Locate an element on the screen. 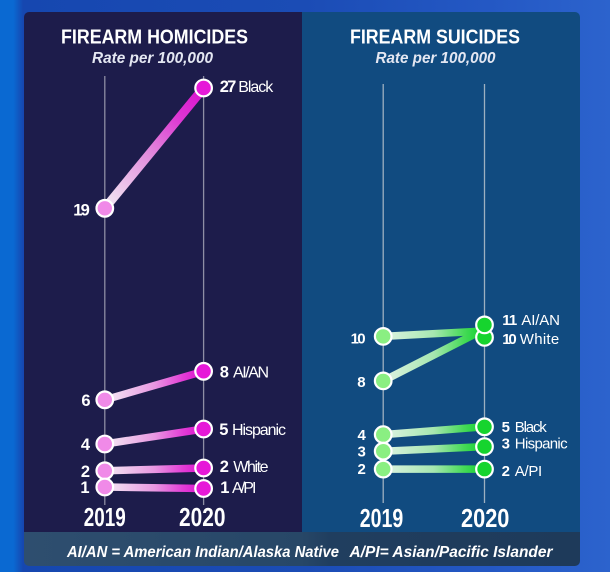 The width and height of the screenshot is (610, 572). svg-text: 19 is located at coordinates (81, 210).